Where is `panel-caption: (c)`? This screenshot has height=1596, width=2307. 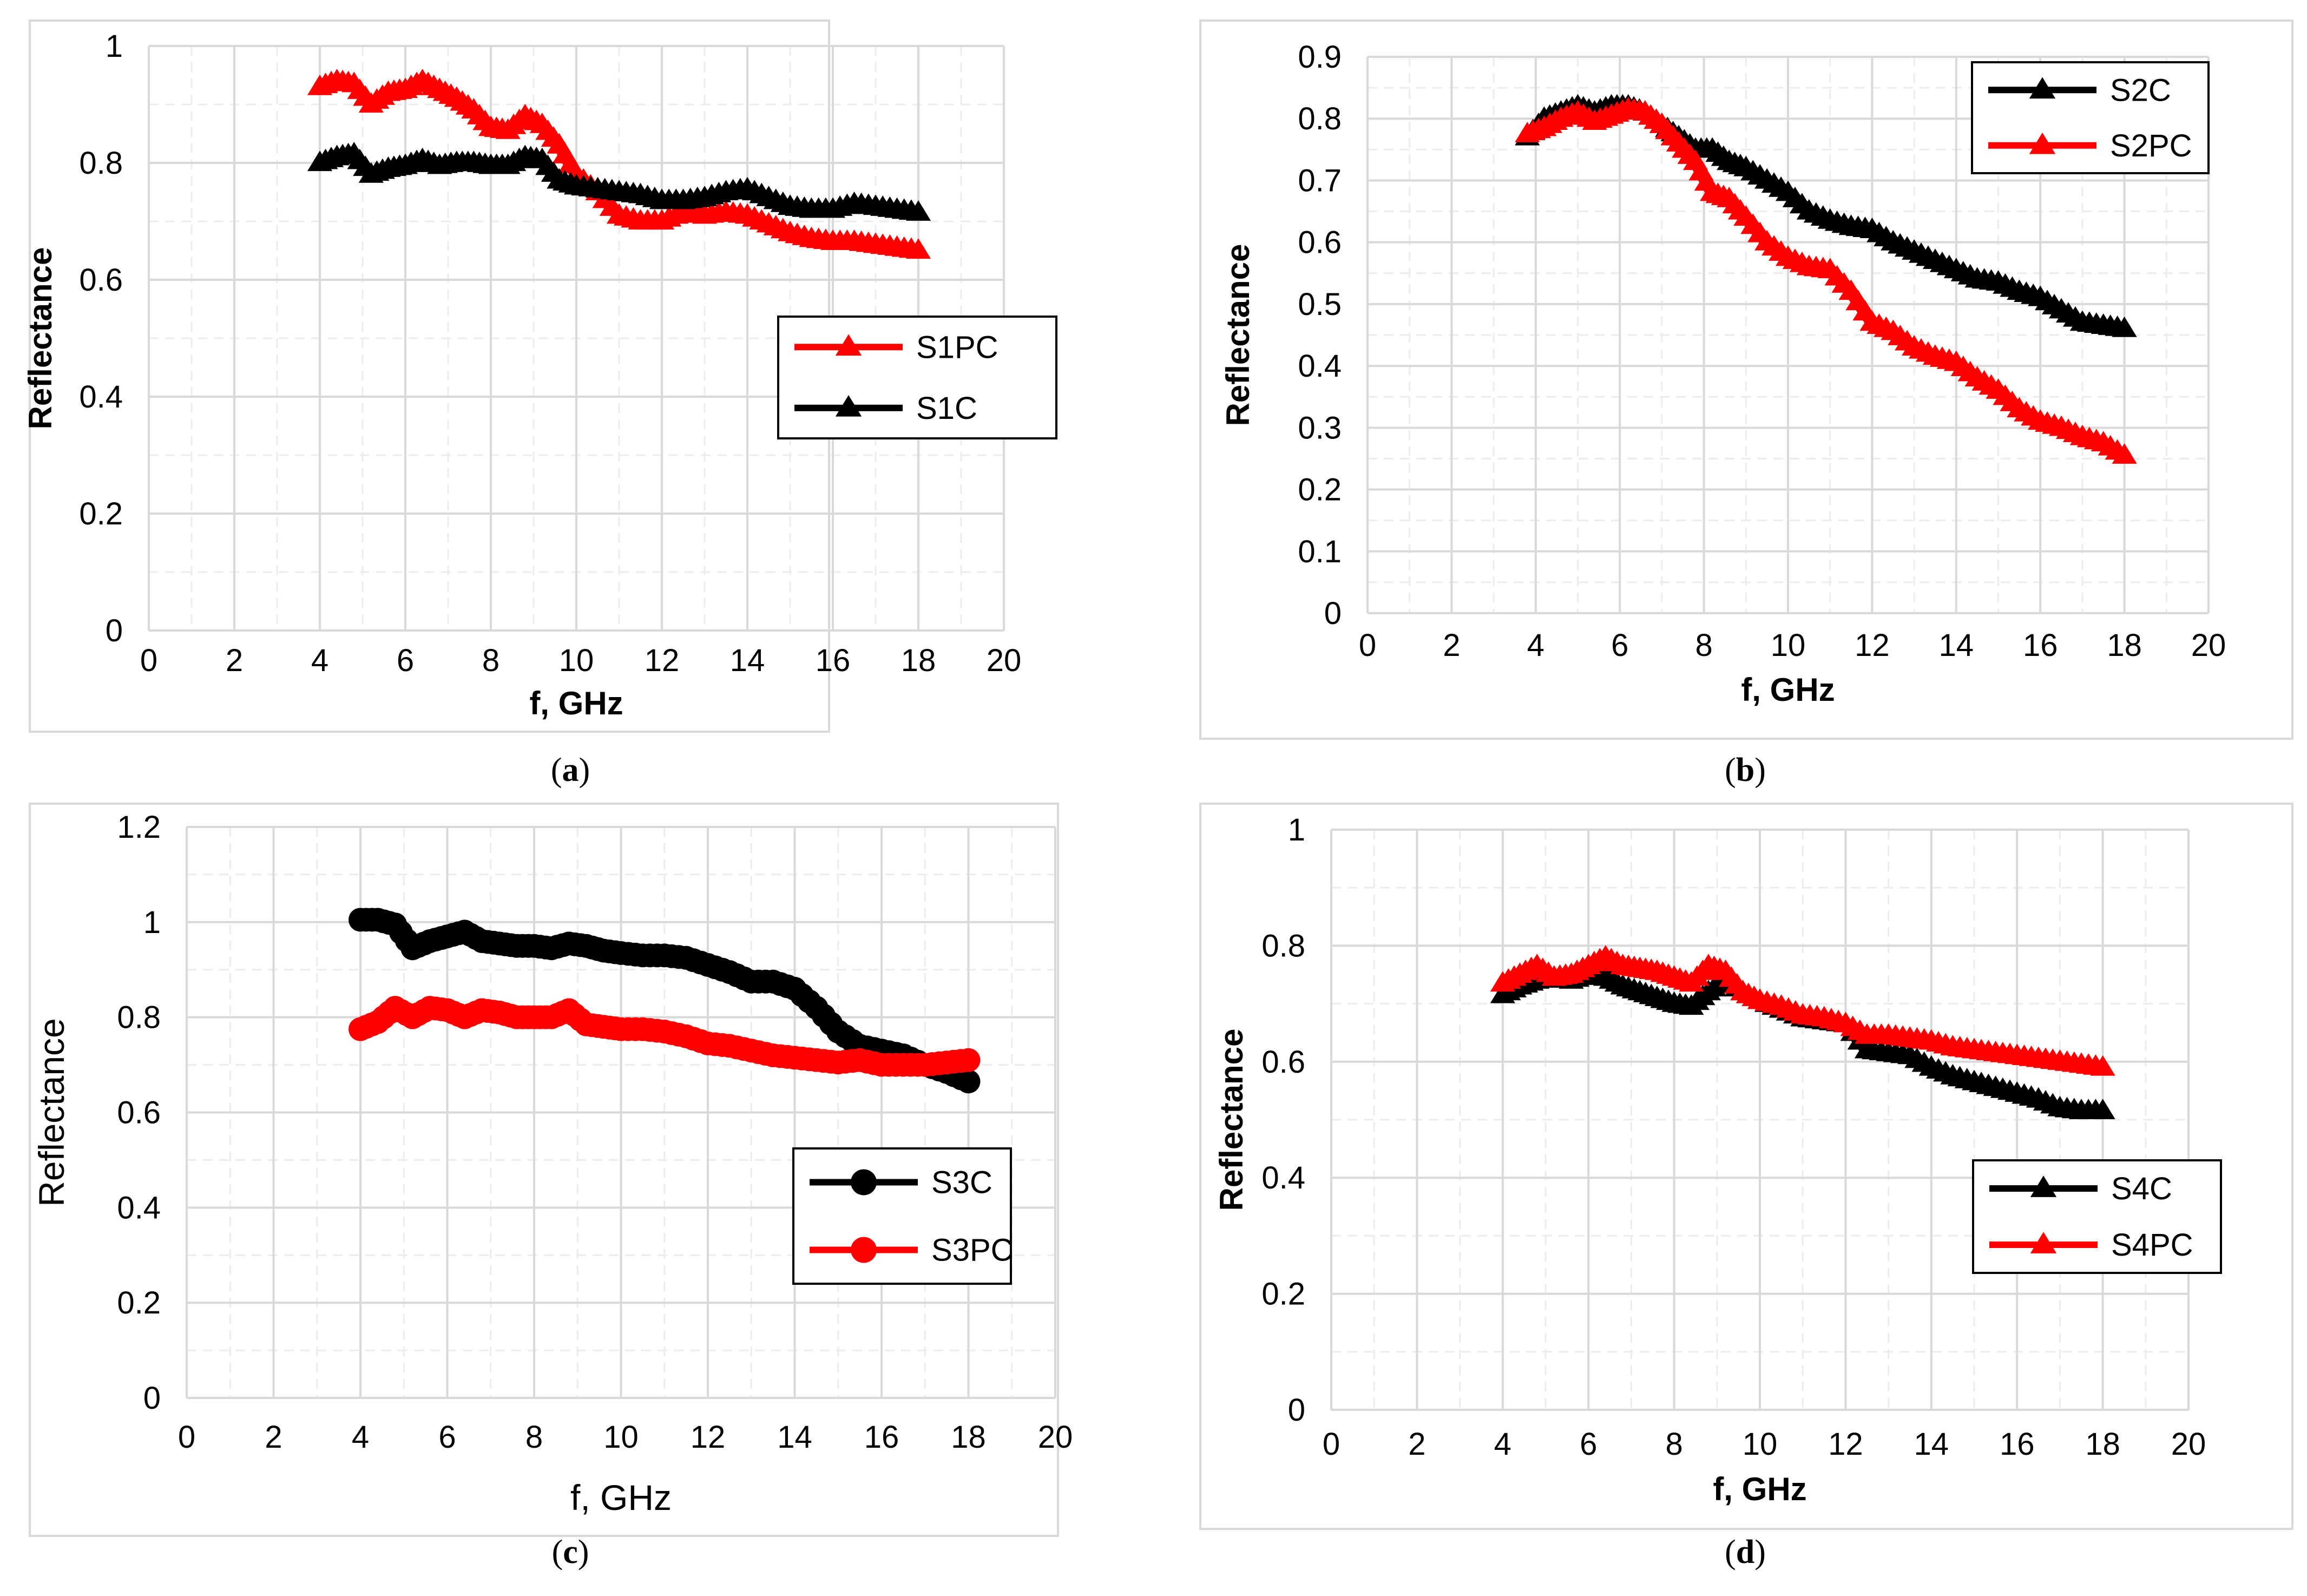 panel-caption: (c) is located at coordinates (570, 1552).